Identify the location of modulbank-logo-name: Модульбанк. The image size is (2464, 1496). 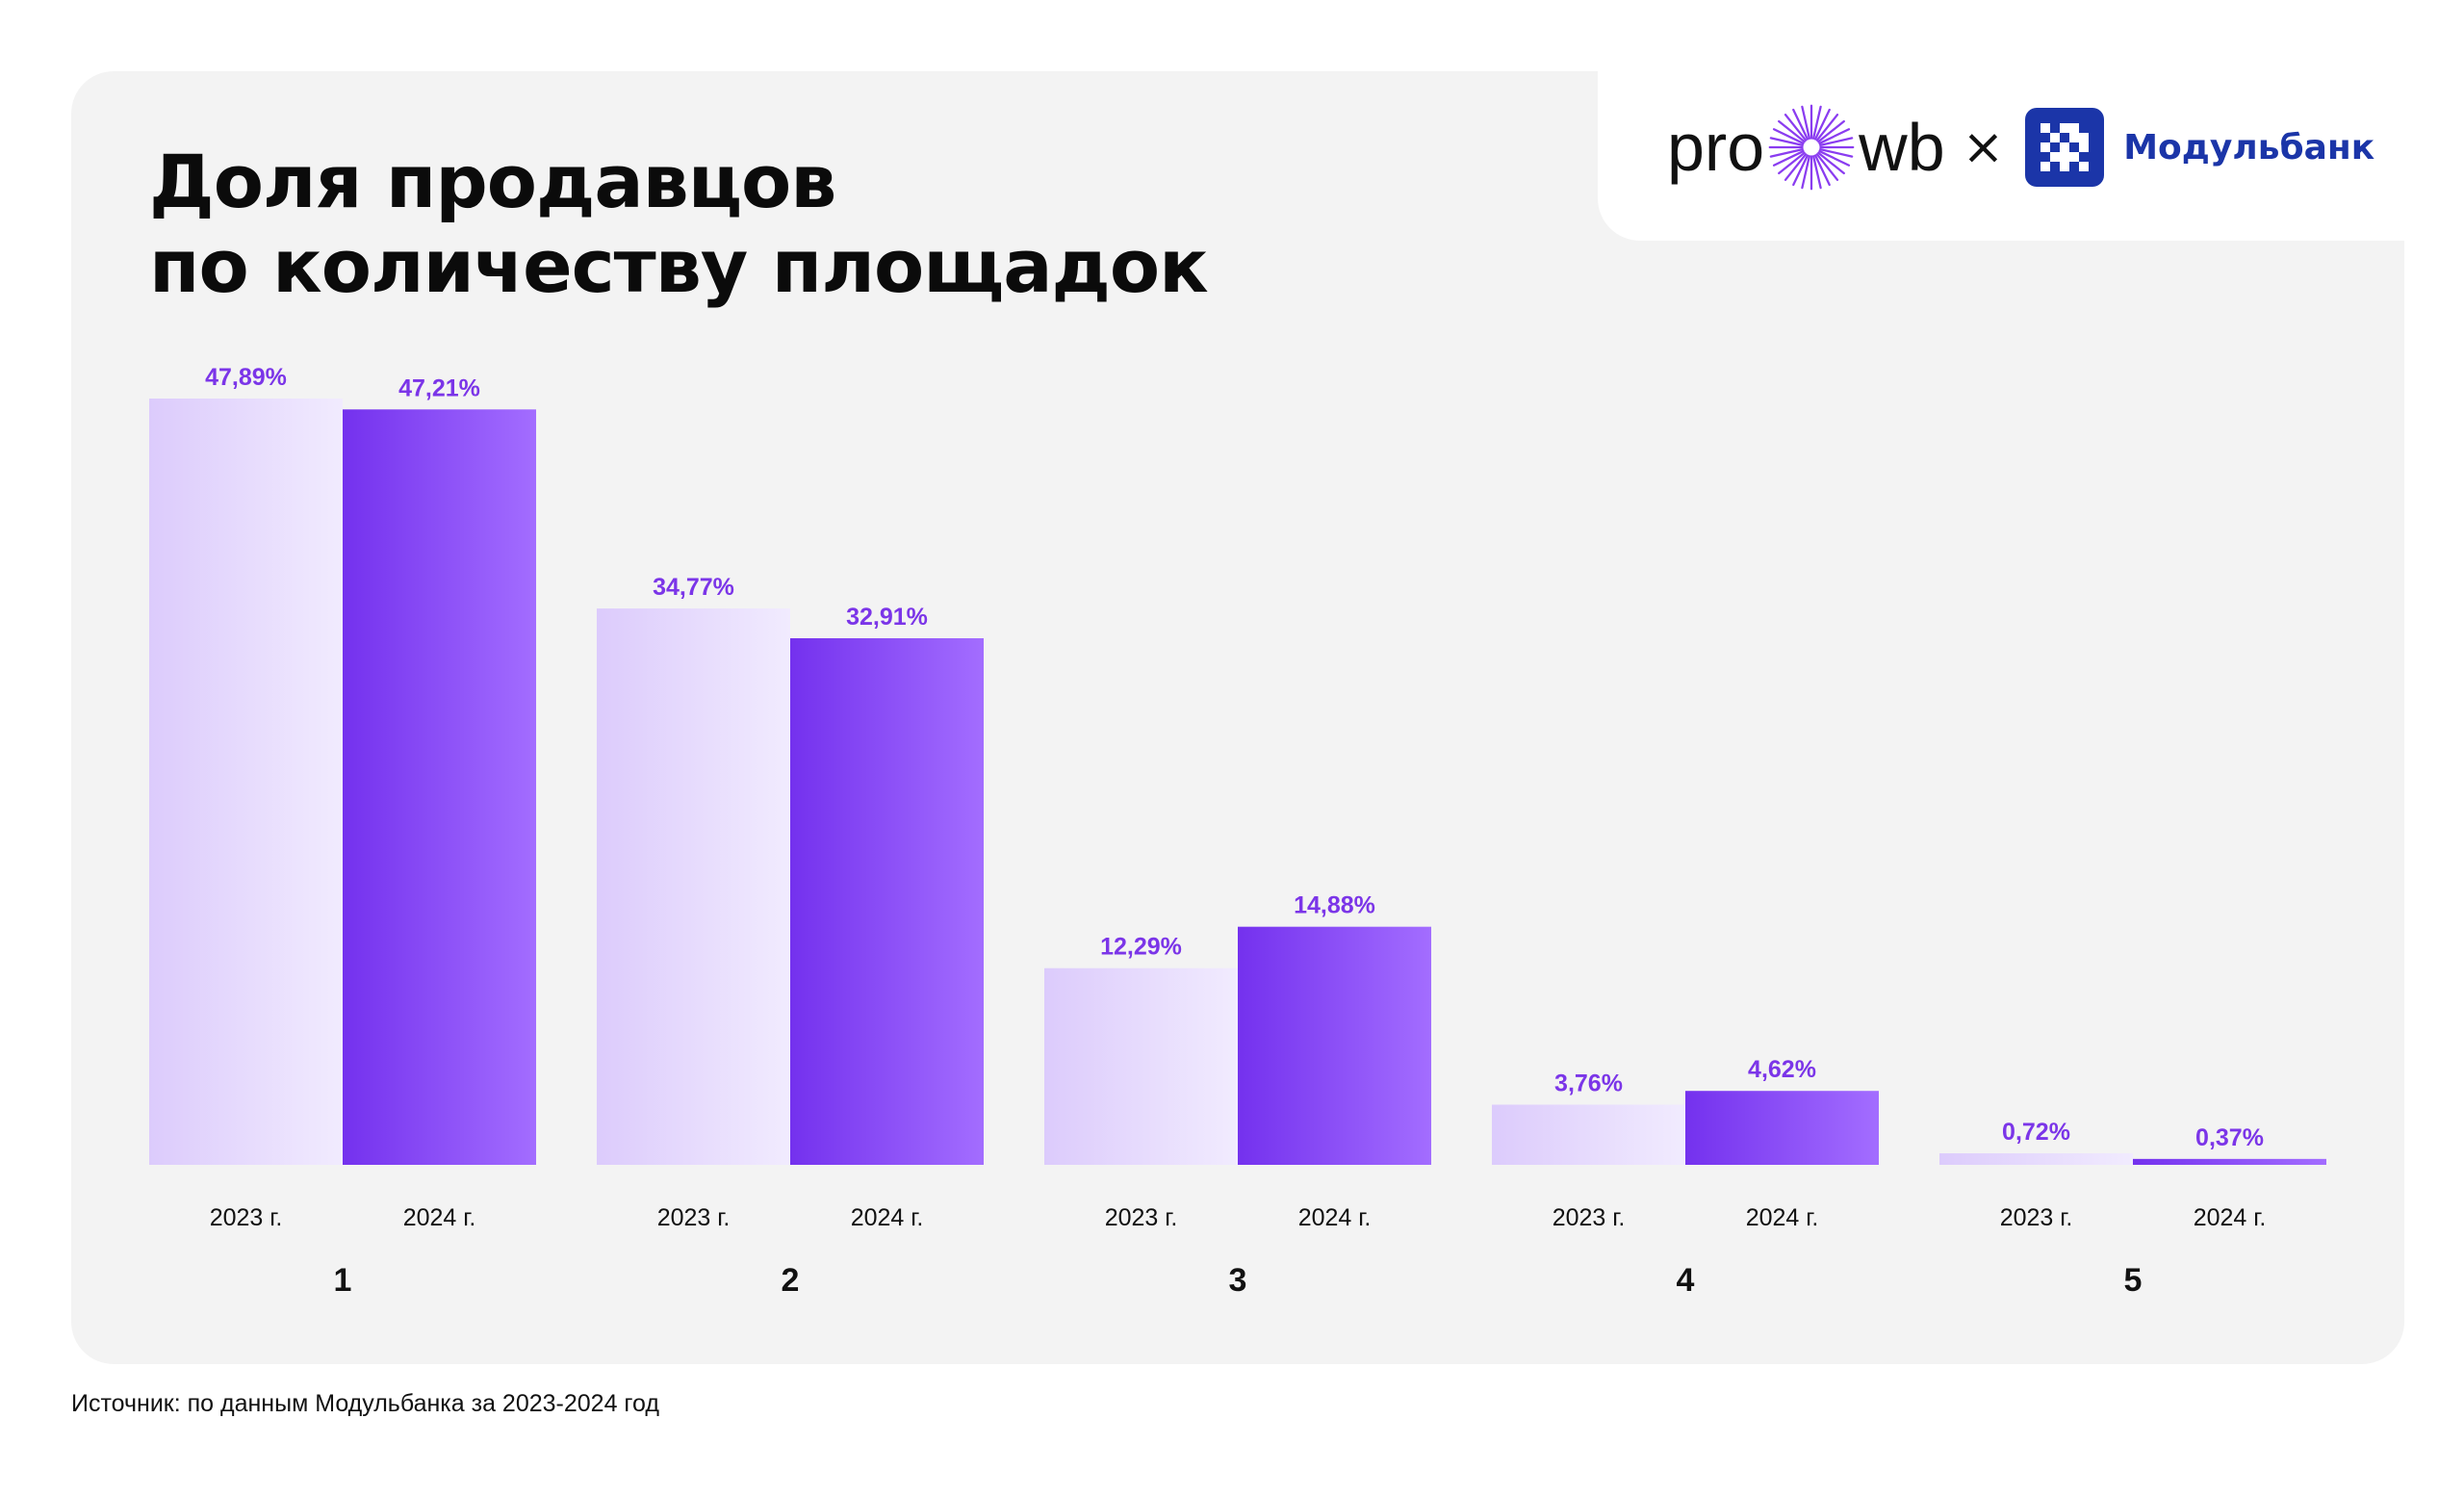
(2249, 147).